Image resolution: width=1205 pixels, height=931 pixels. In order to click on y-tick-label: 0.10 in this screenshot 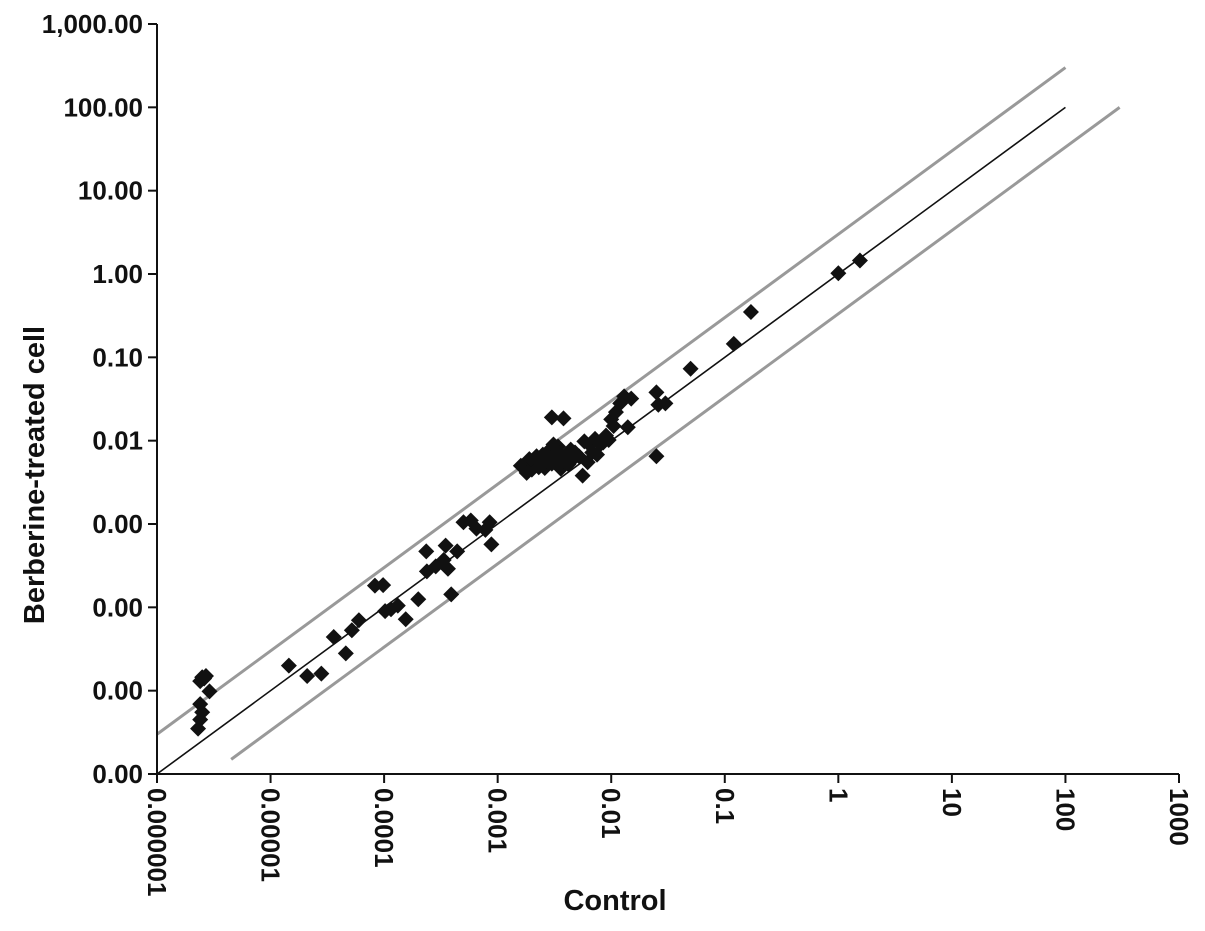, I will do `click(117, 357)`.